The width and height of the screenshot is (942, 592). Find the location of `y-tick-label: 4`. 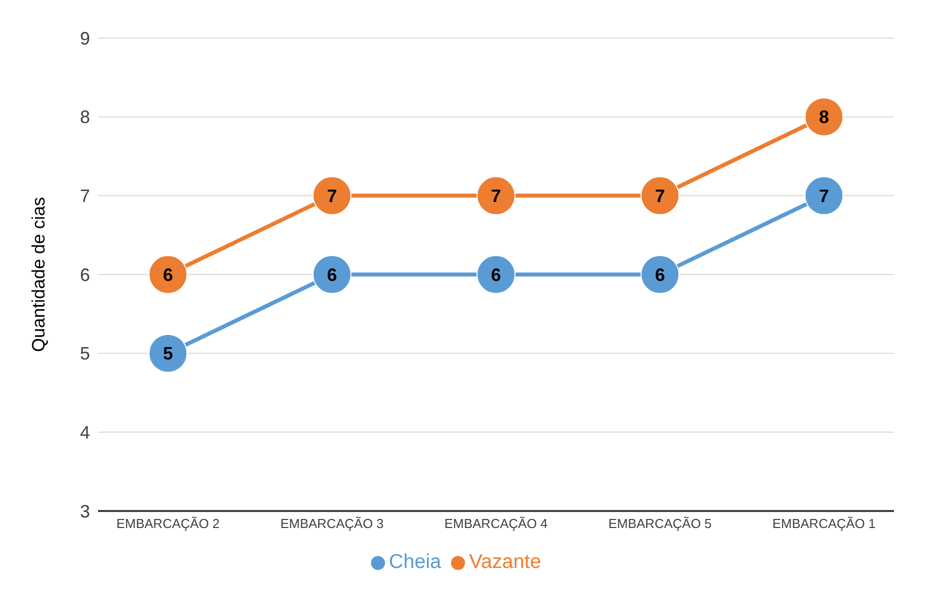

y-tick-label: 4 is located at coordinates (85, 432).